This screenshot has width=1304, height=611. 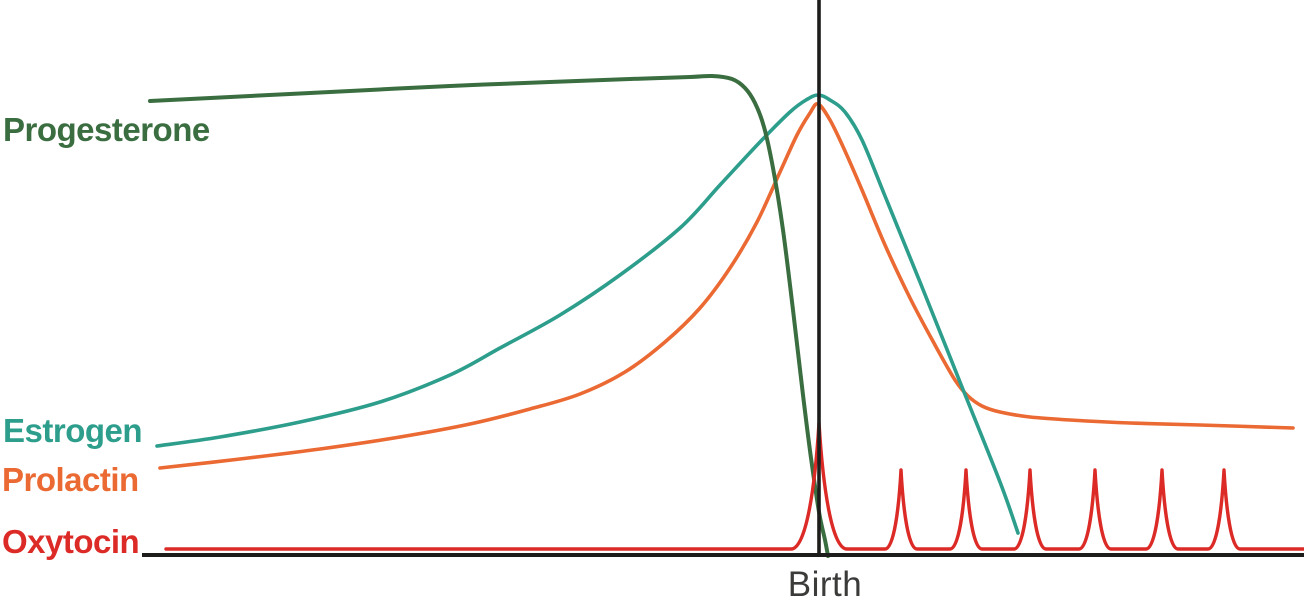 What do you see at coordinates (825, 584) in the screenshot?
I see `birth-axis-label: Birth` at bounding box center [825, 584].